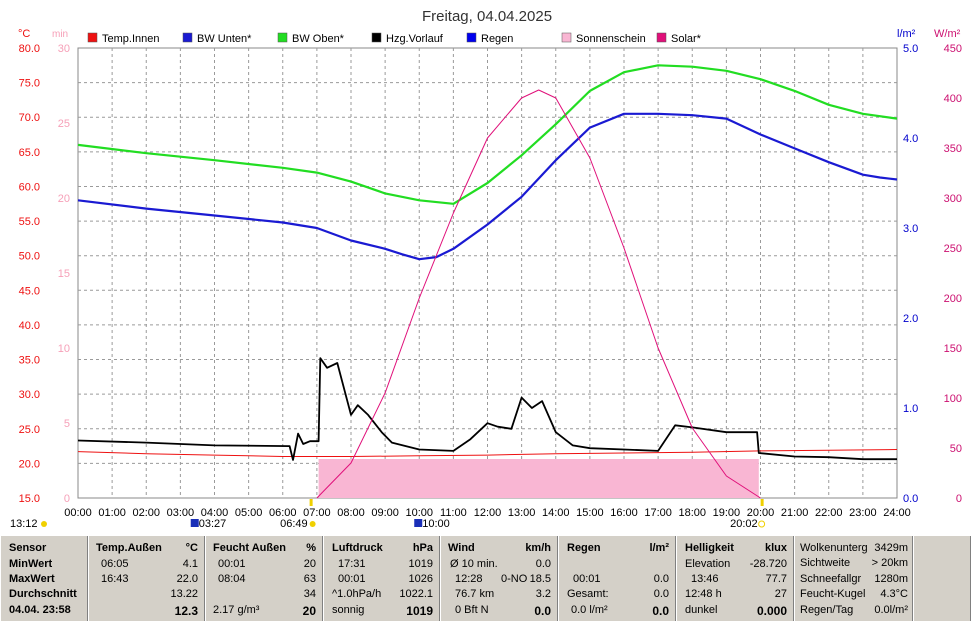  Describe the element at coordinates (311, 502) in the screenshot. I see `sunrise-tick` at that location.